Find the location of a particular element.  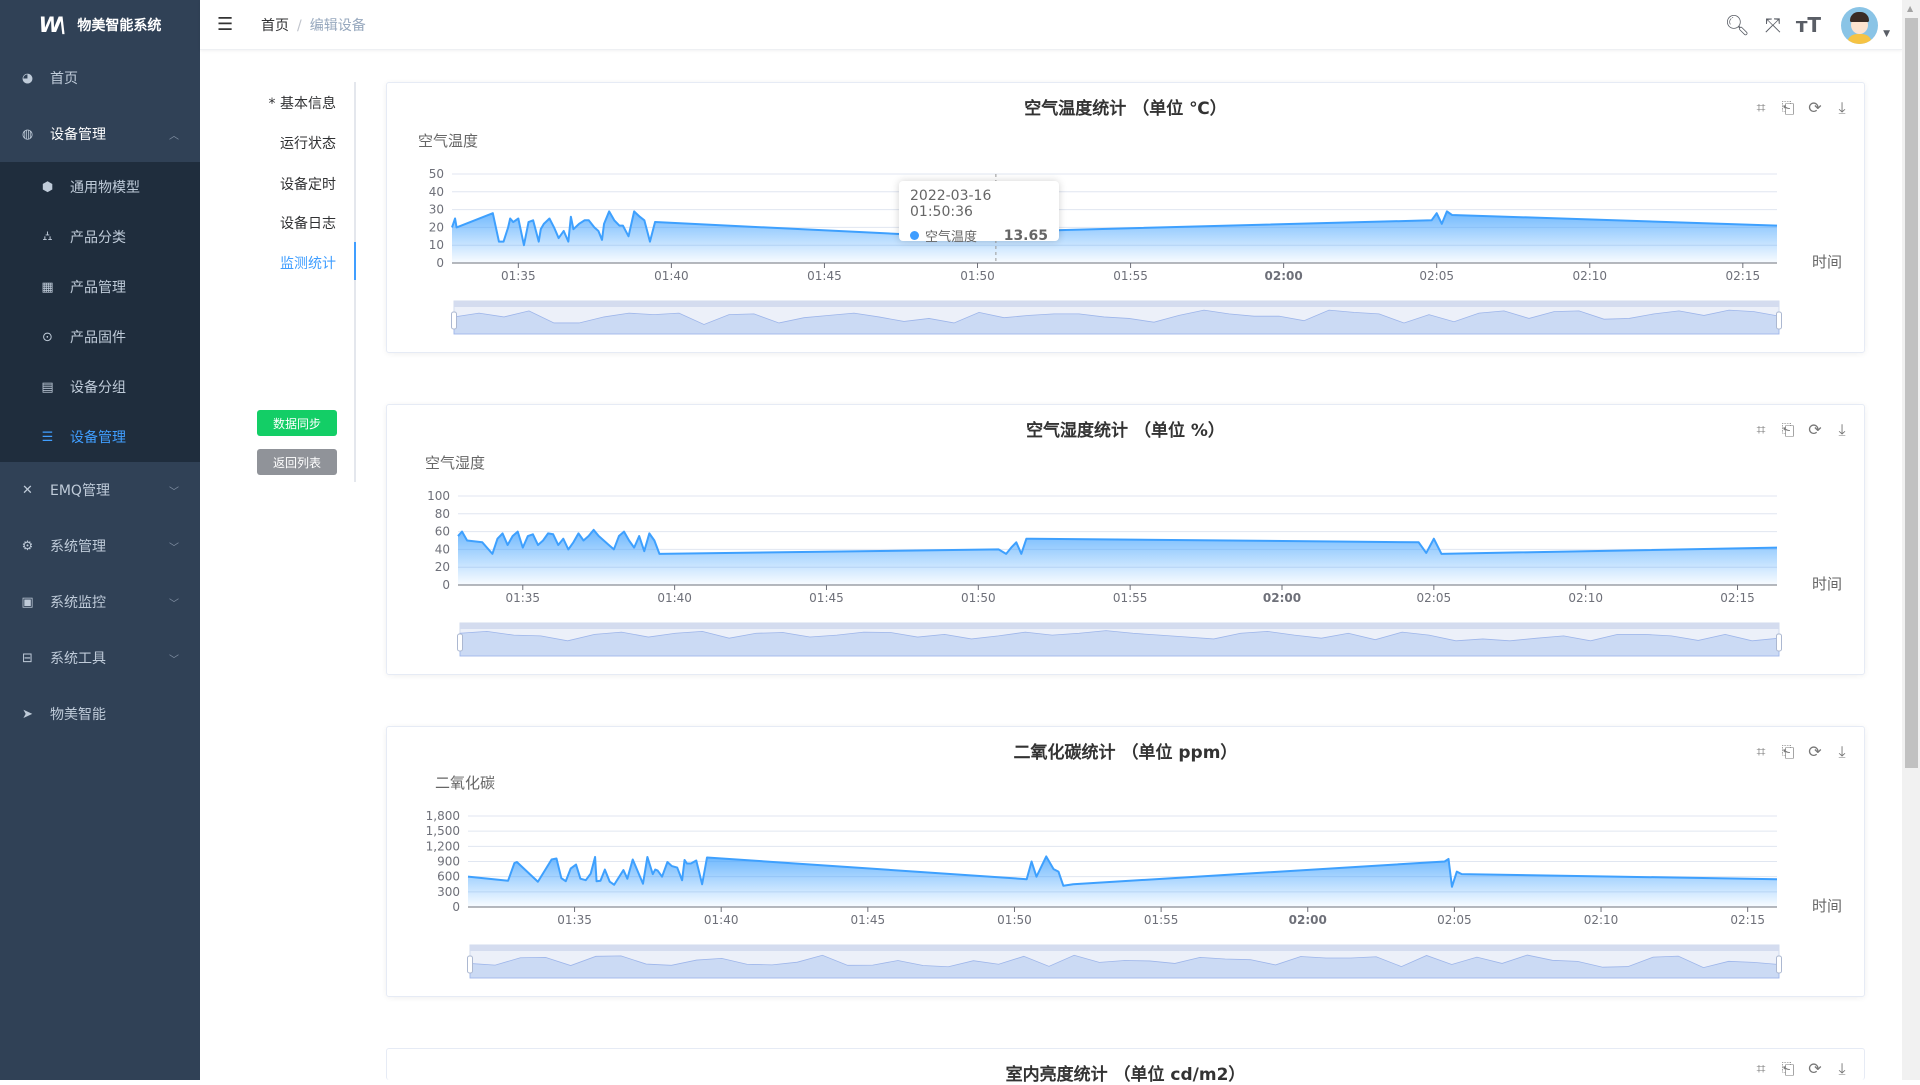

sidebar-item-tools: ⊟ 系统工具 ﹀ is located at coordinates (100, 658).